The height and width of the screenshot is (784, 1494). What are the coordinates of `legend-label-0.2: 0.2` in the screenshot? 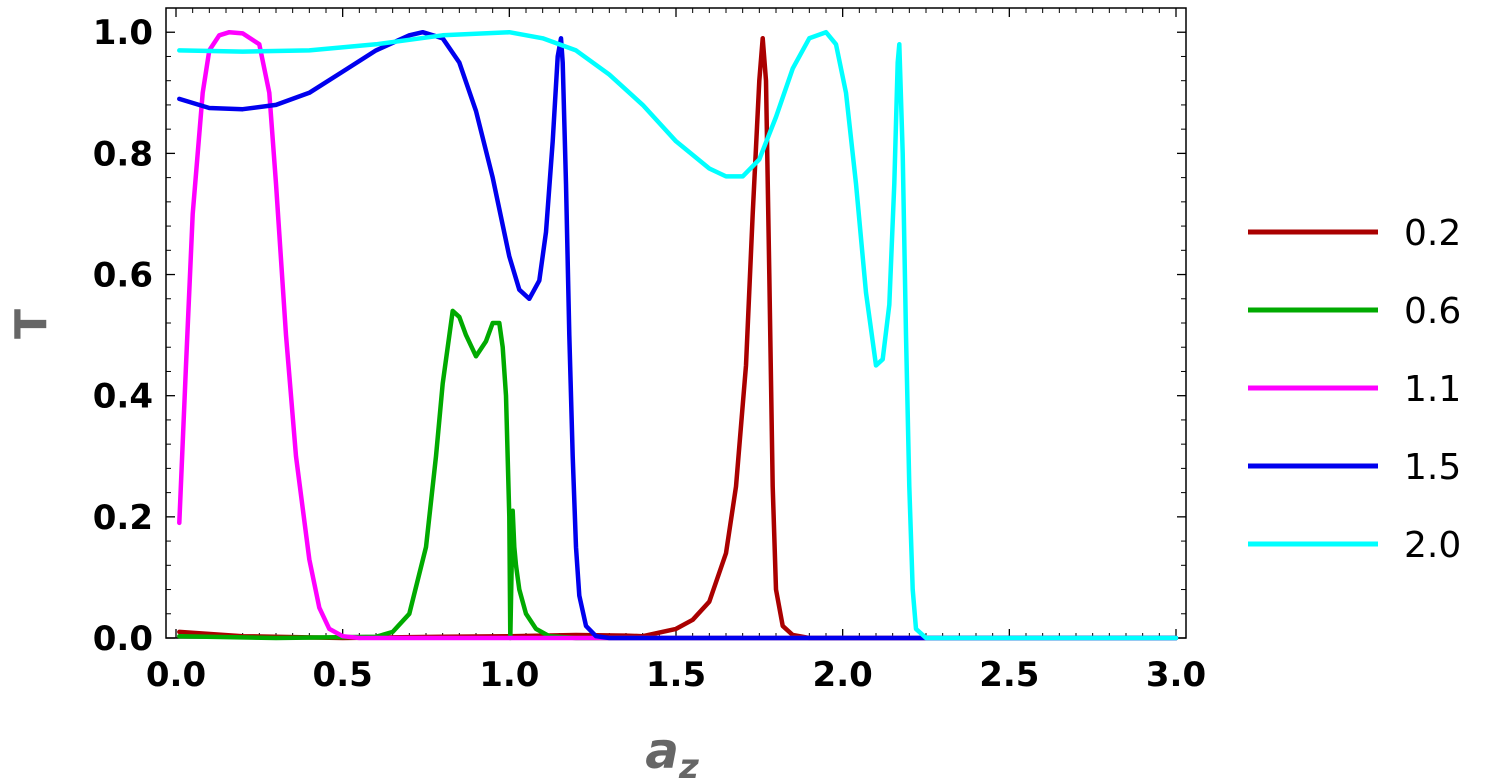 It's located at (1432, 233).